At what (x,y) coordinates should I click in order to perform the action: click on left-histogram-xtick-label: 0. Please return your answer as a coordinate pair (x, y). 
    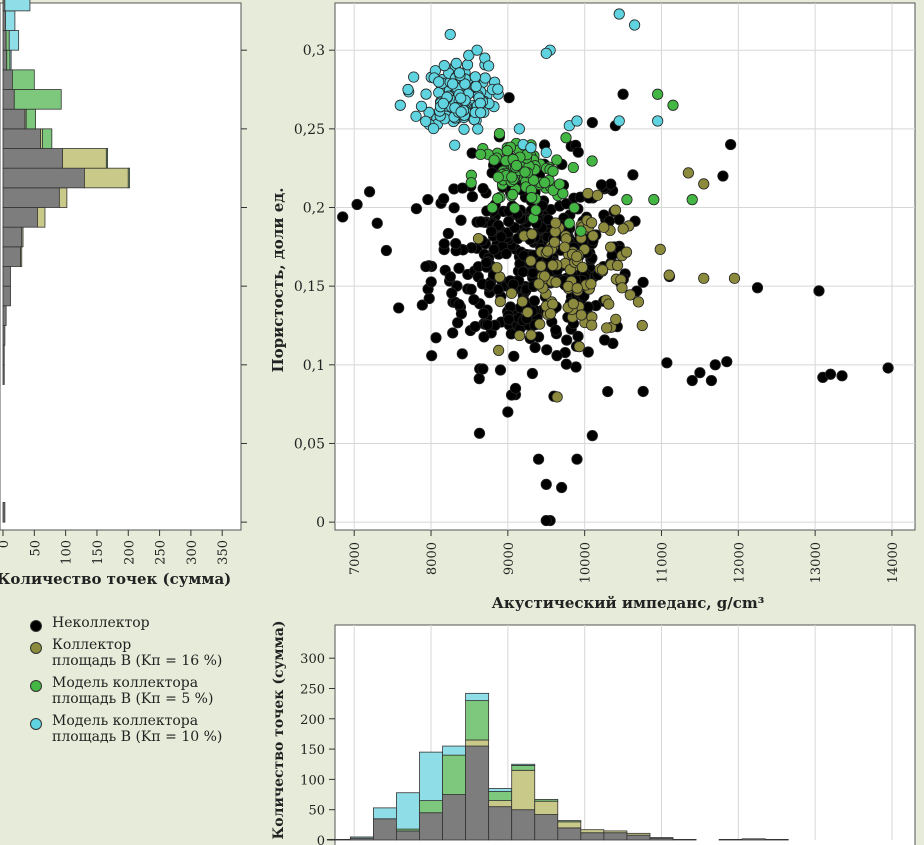
    Looking at the image, I should click on (6, 544).